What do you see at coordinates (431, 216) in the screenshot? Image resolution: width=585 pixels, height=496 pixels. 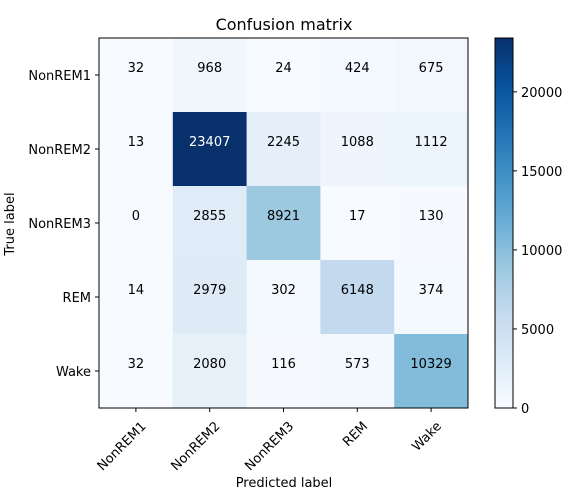 I see `cell-value-label: 130` at bounding box center [431, 216].